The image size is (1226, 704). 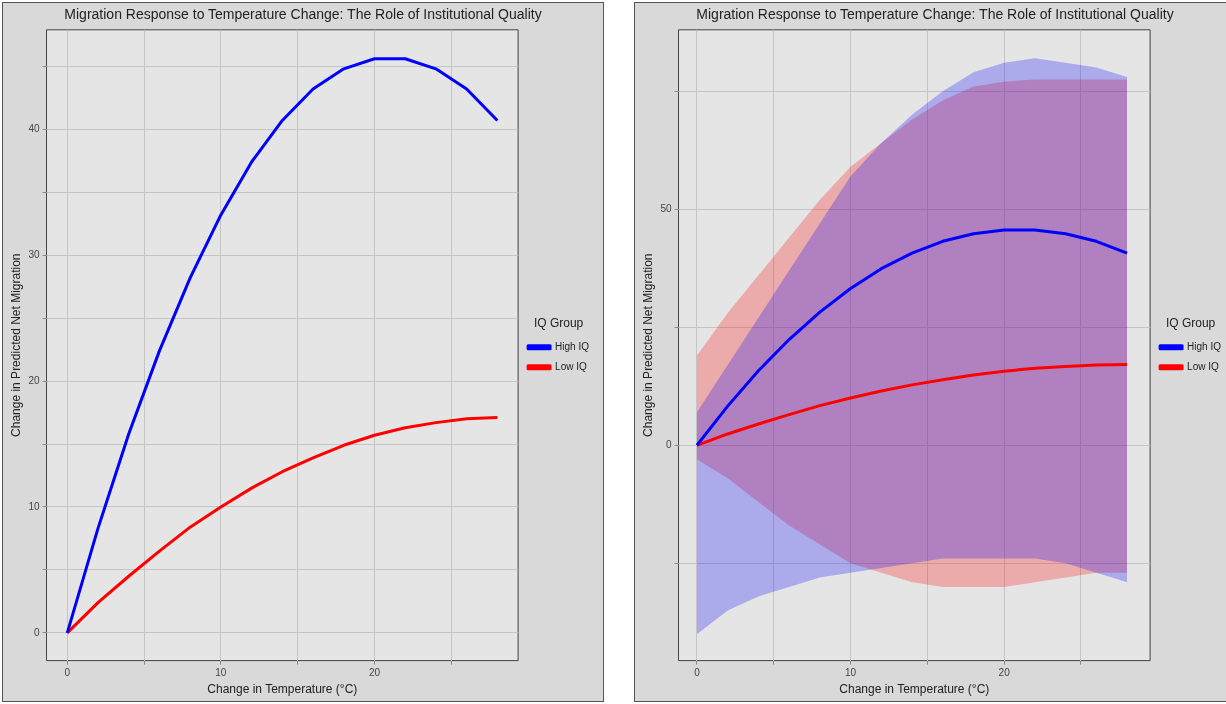 I want to click on y-tick-label: 10, so click(x=34, y=506).